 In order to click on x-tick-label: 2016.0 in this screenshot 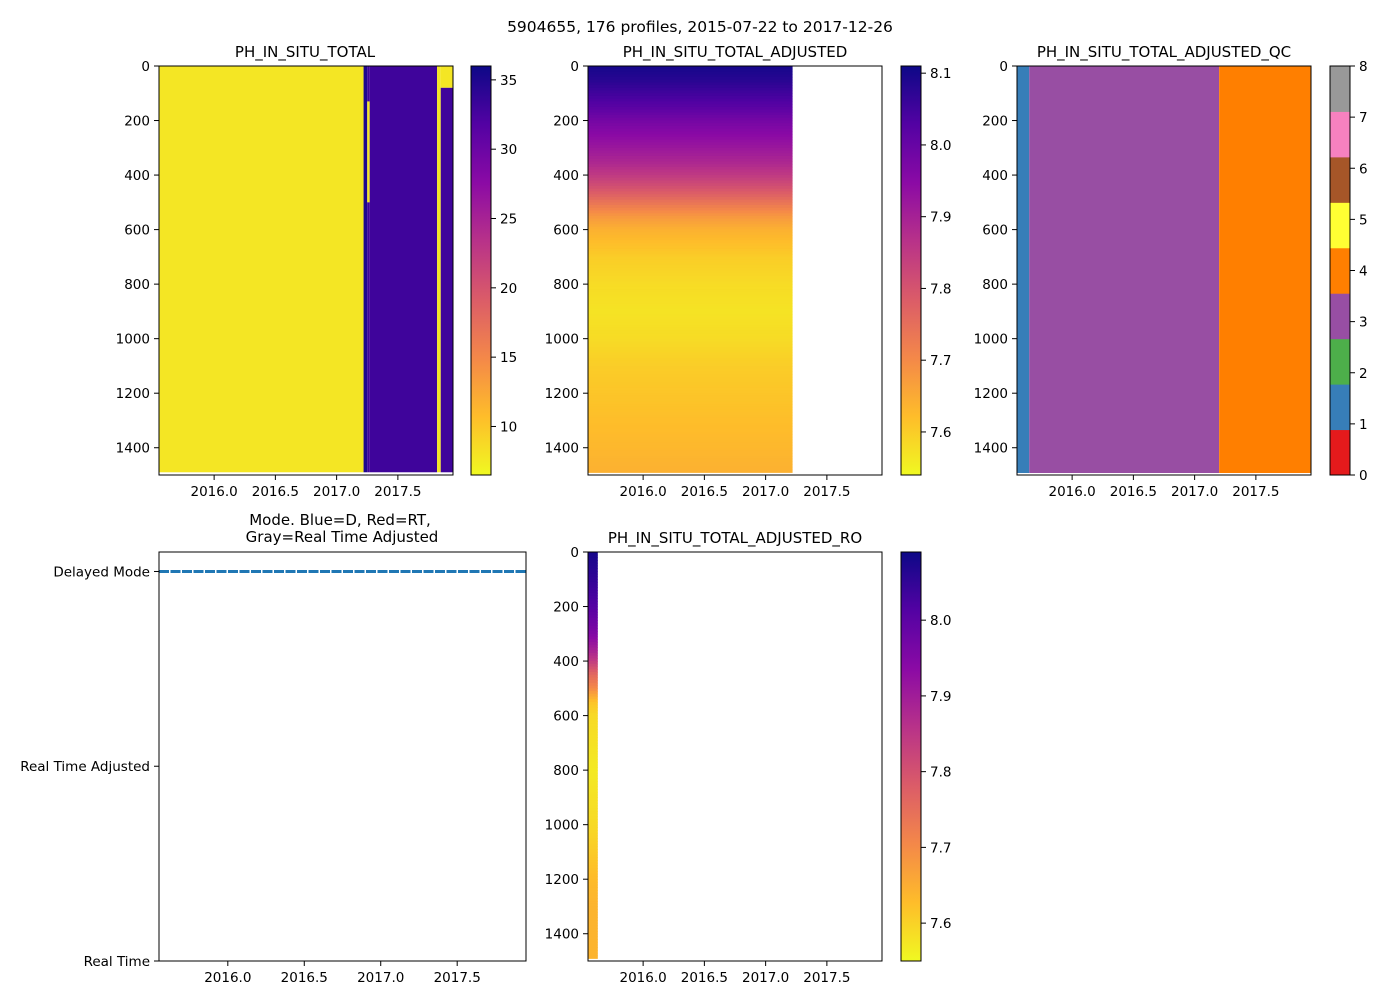, I will do `click(643, 978)`.